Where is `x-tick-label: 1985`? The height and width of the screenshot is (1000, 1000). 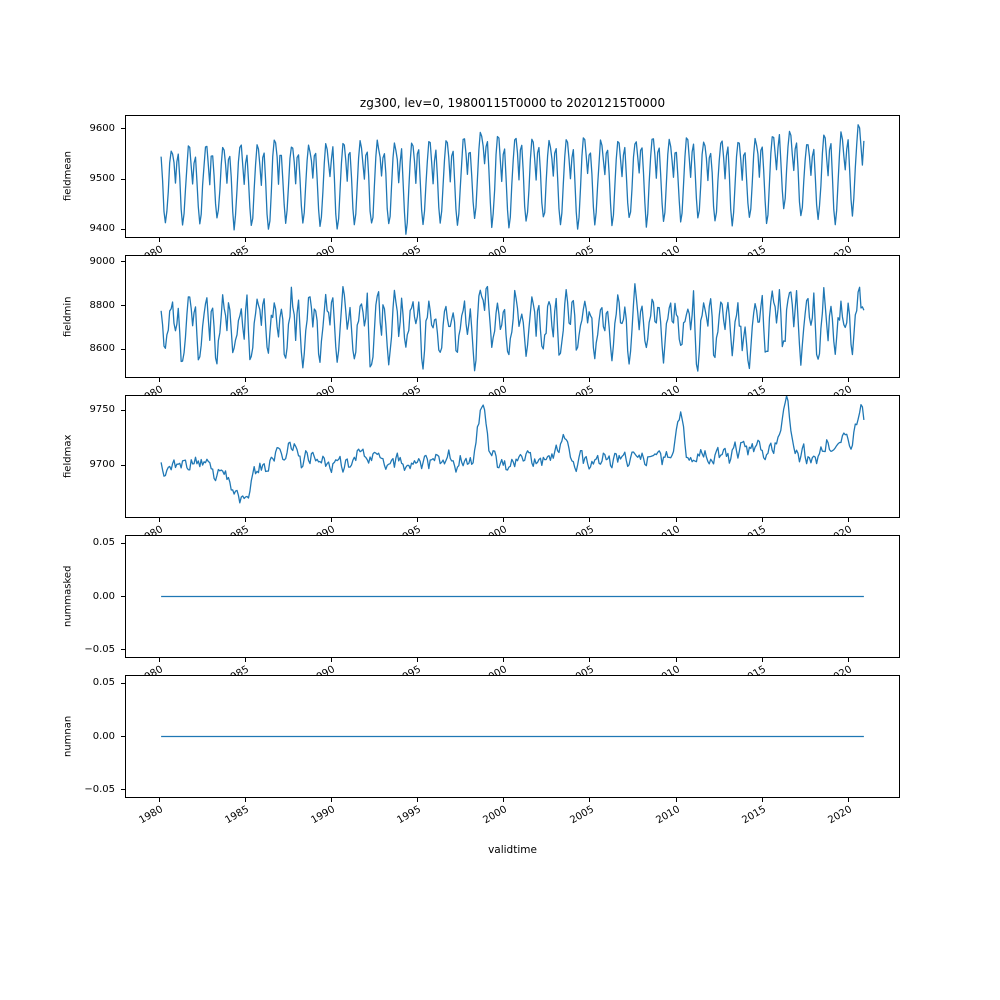 x-tick-label: 1985 is located at coordinates (237, 815).